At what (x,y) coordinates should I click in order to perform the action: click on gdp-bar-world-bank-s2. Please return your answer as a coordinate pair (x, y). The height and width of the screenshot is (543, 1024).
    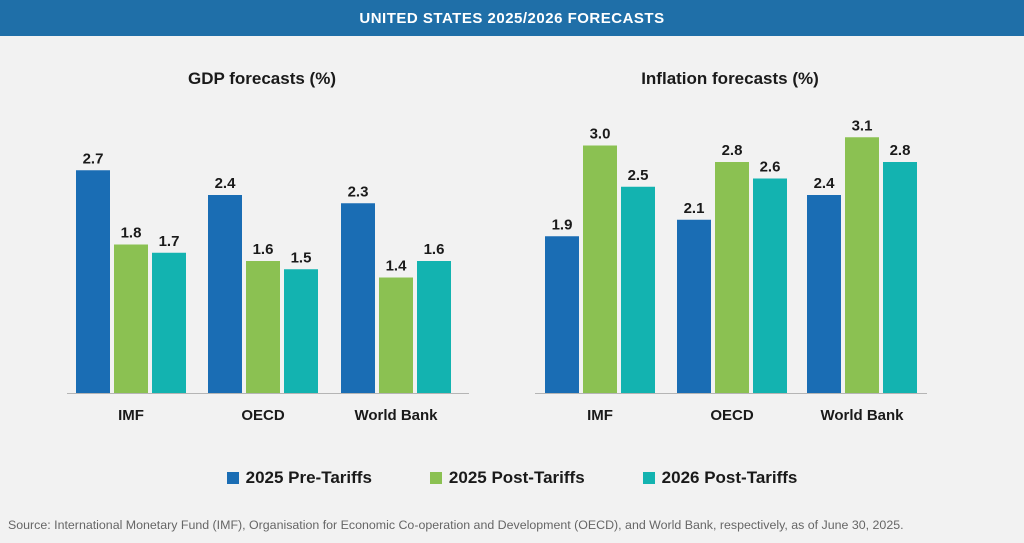
    Looking at the image, I should click on (434, 327).